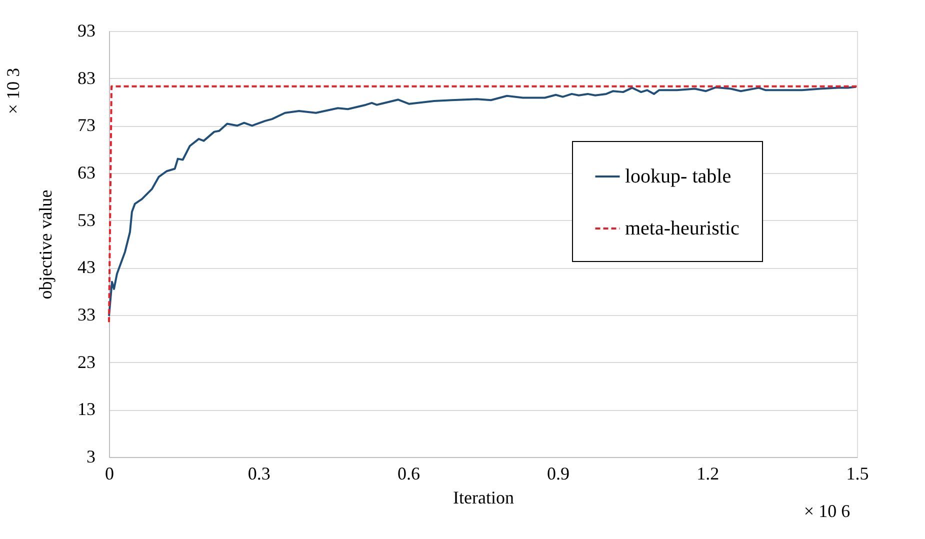 This screenshot has width=925, height=539. Describe the element at coordinates (87, 362) in the screenshot. I see `y-tick-label: 23` at that location.